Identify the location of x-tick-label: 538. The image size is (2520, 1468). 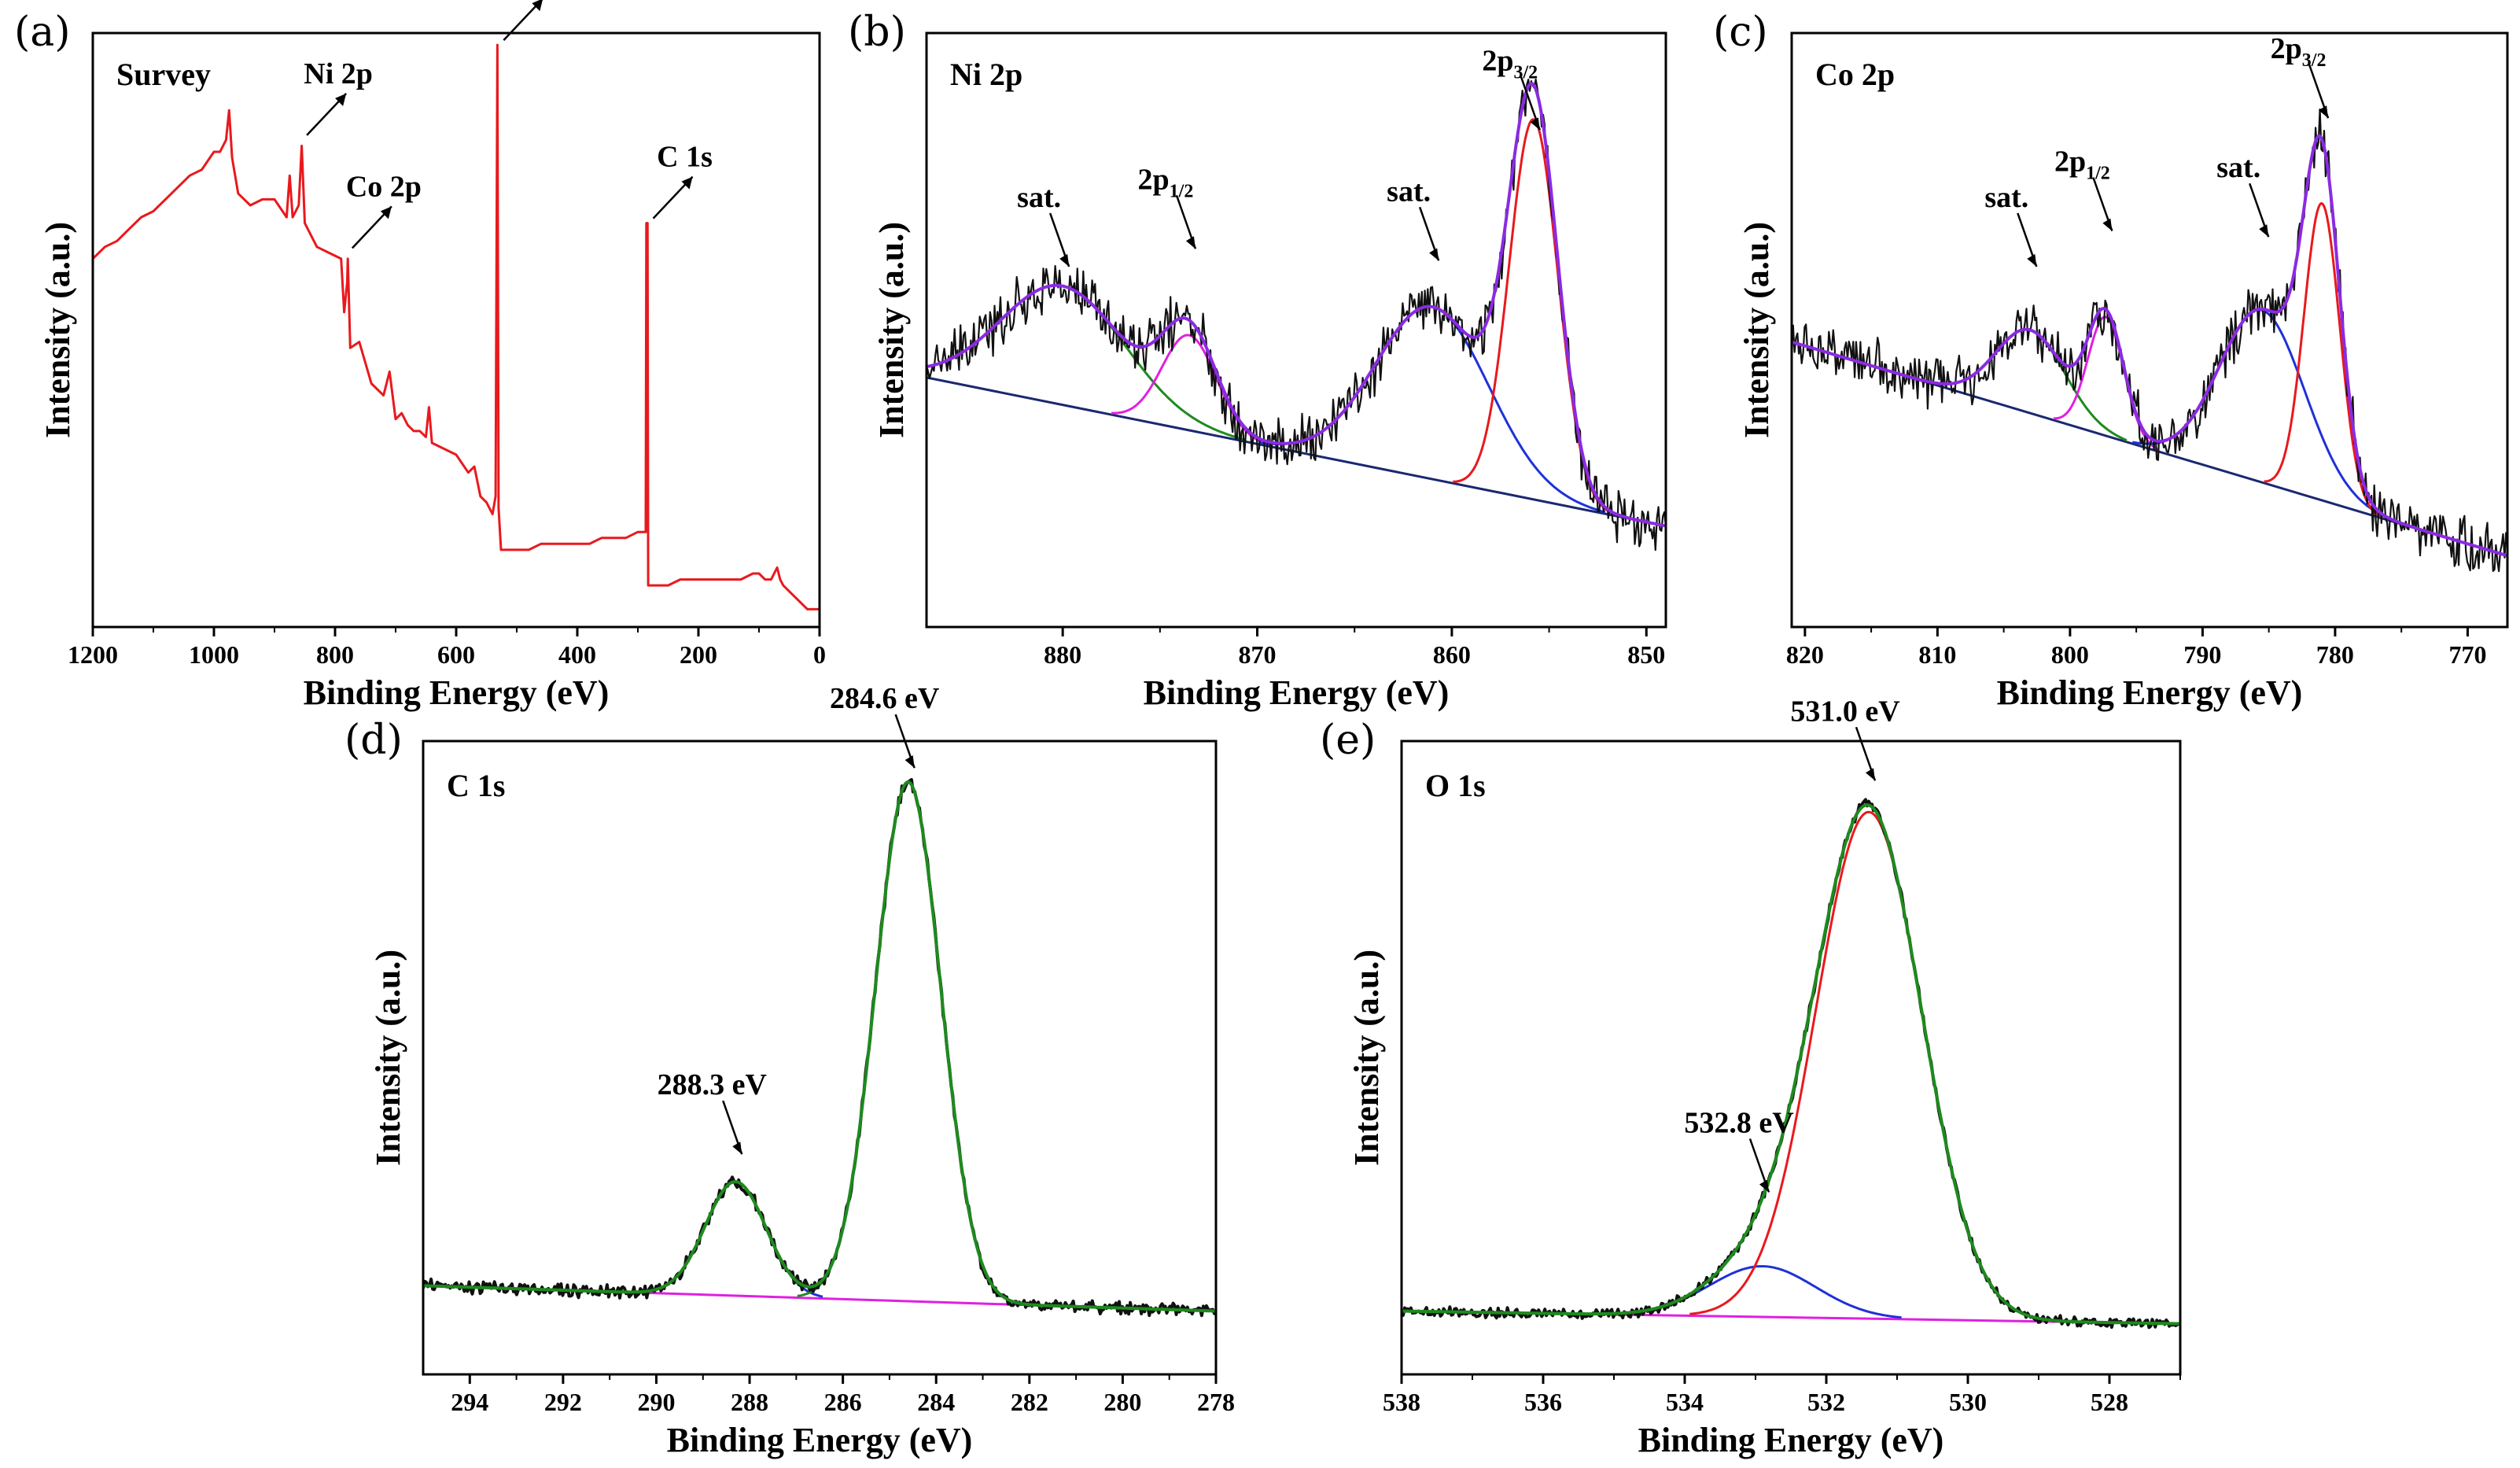
(1401, 1402).